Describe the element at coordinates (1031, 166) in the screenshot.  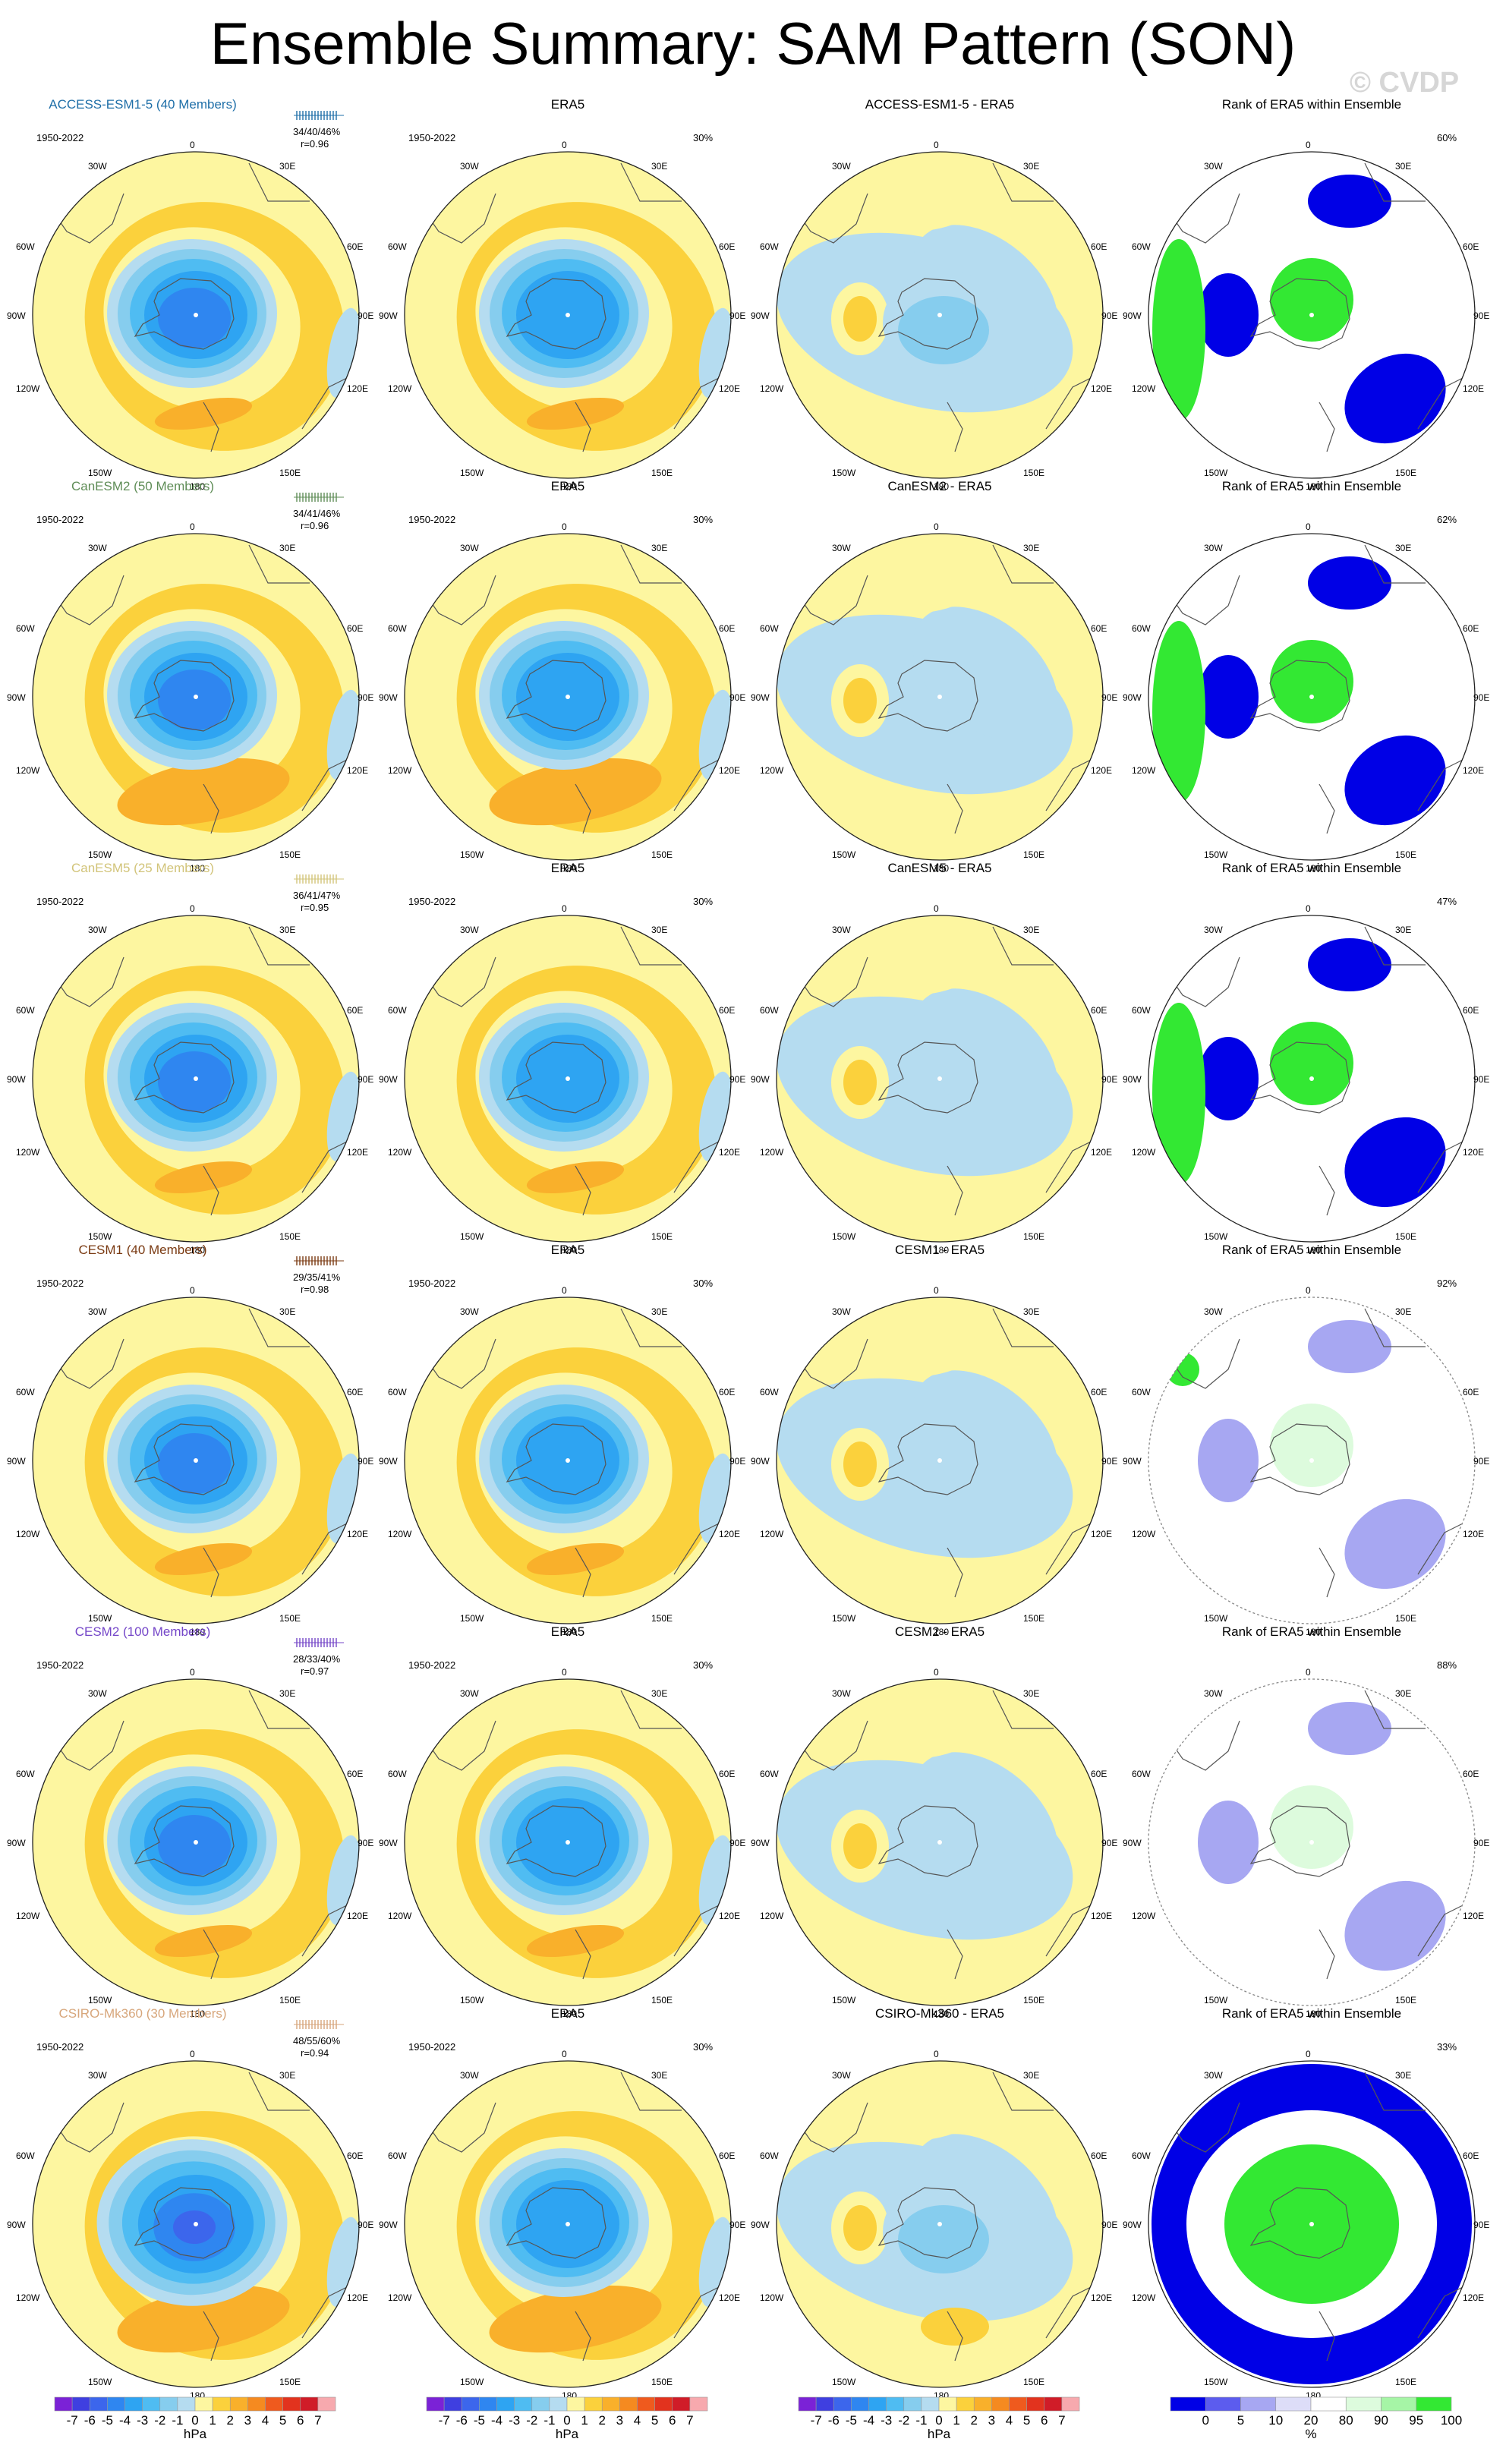
I see `lon-label-30e: 30E` at that location.